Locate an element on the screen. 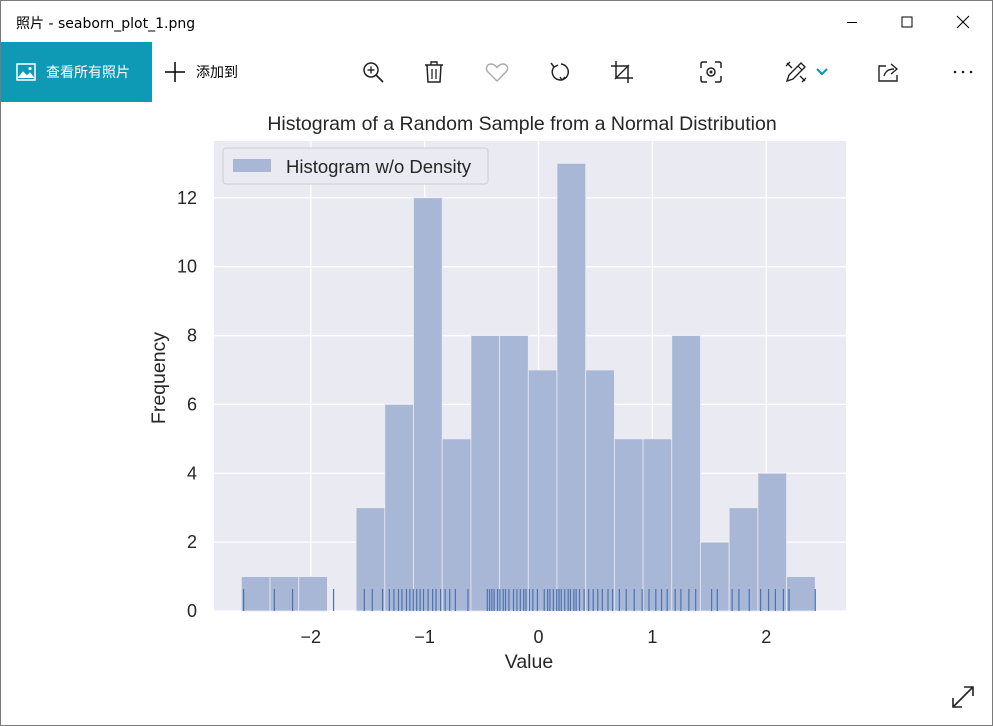 The image size is (993, 726). minimize-button is located at coordinates (852, 21).